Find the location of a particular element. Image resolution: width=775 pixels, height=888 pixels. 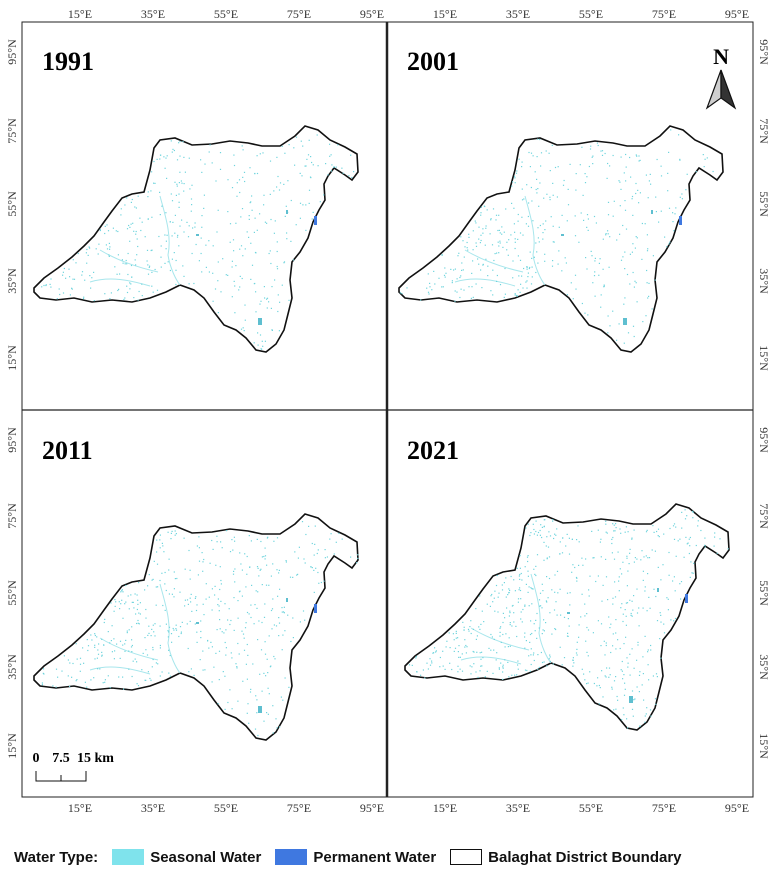

scale-bar: 0 7.5 15 km is located at coordinates (73, 766).